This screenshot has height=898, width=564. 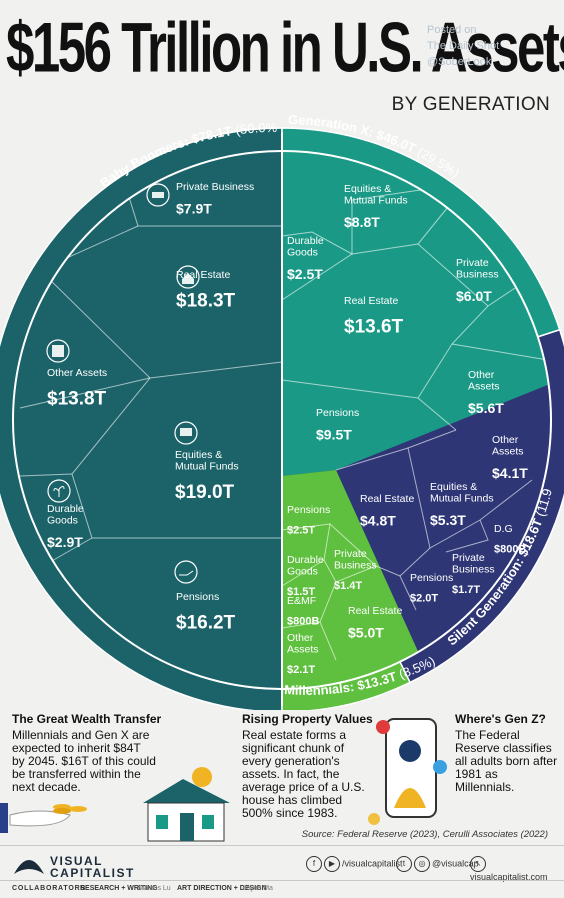 I want to click on facebook-icon: f, so click(x=314, y=864).